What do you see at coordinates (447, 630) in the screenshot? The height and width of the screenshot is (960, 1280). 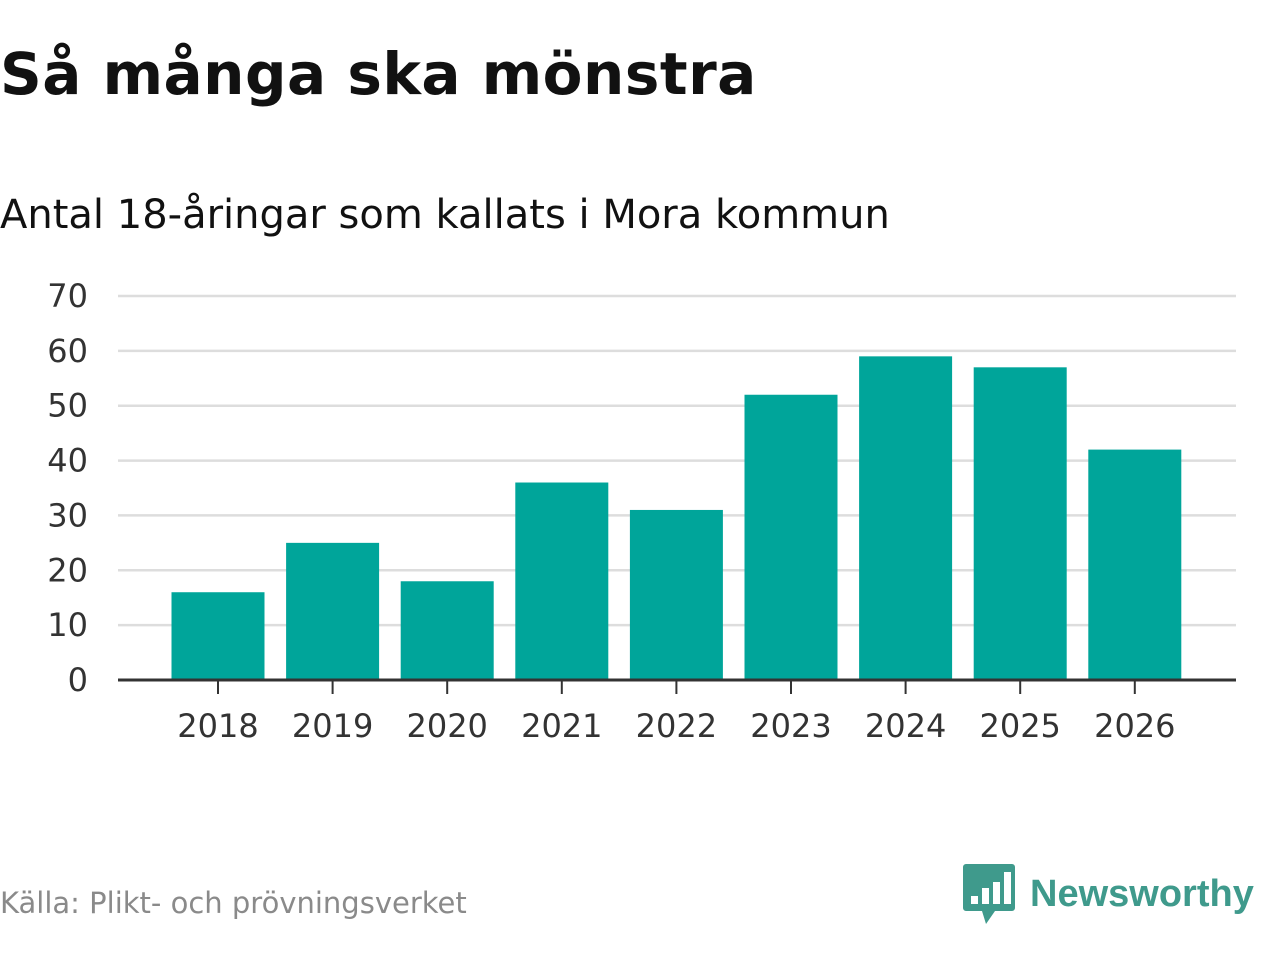 I see `bar-2020` at bounding box center [447, 630].